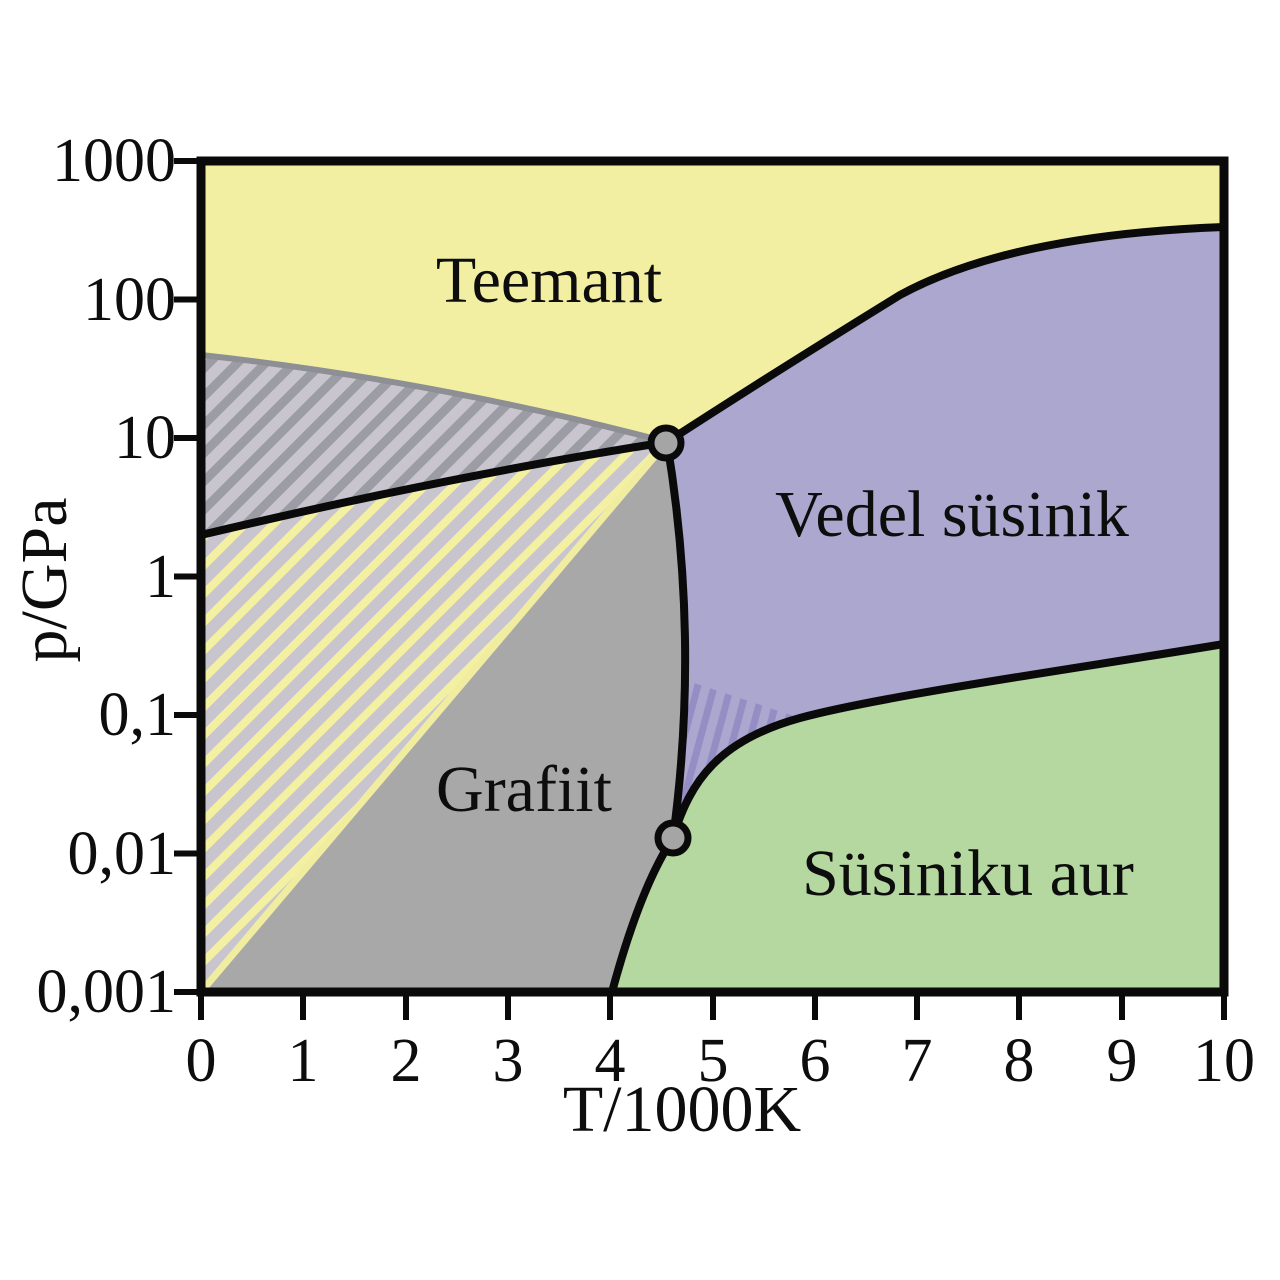  I want to click on metastable-upper-gray-line, so click(434, 398).